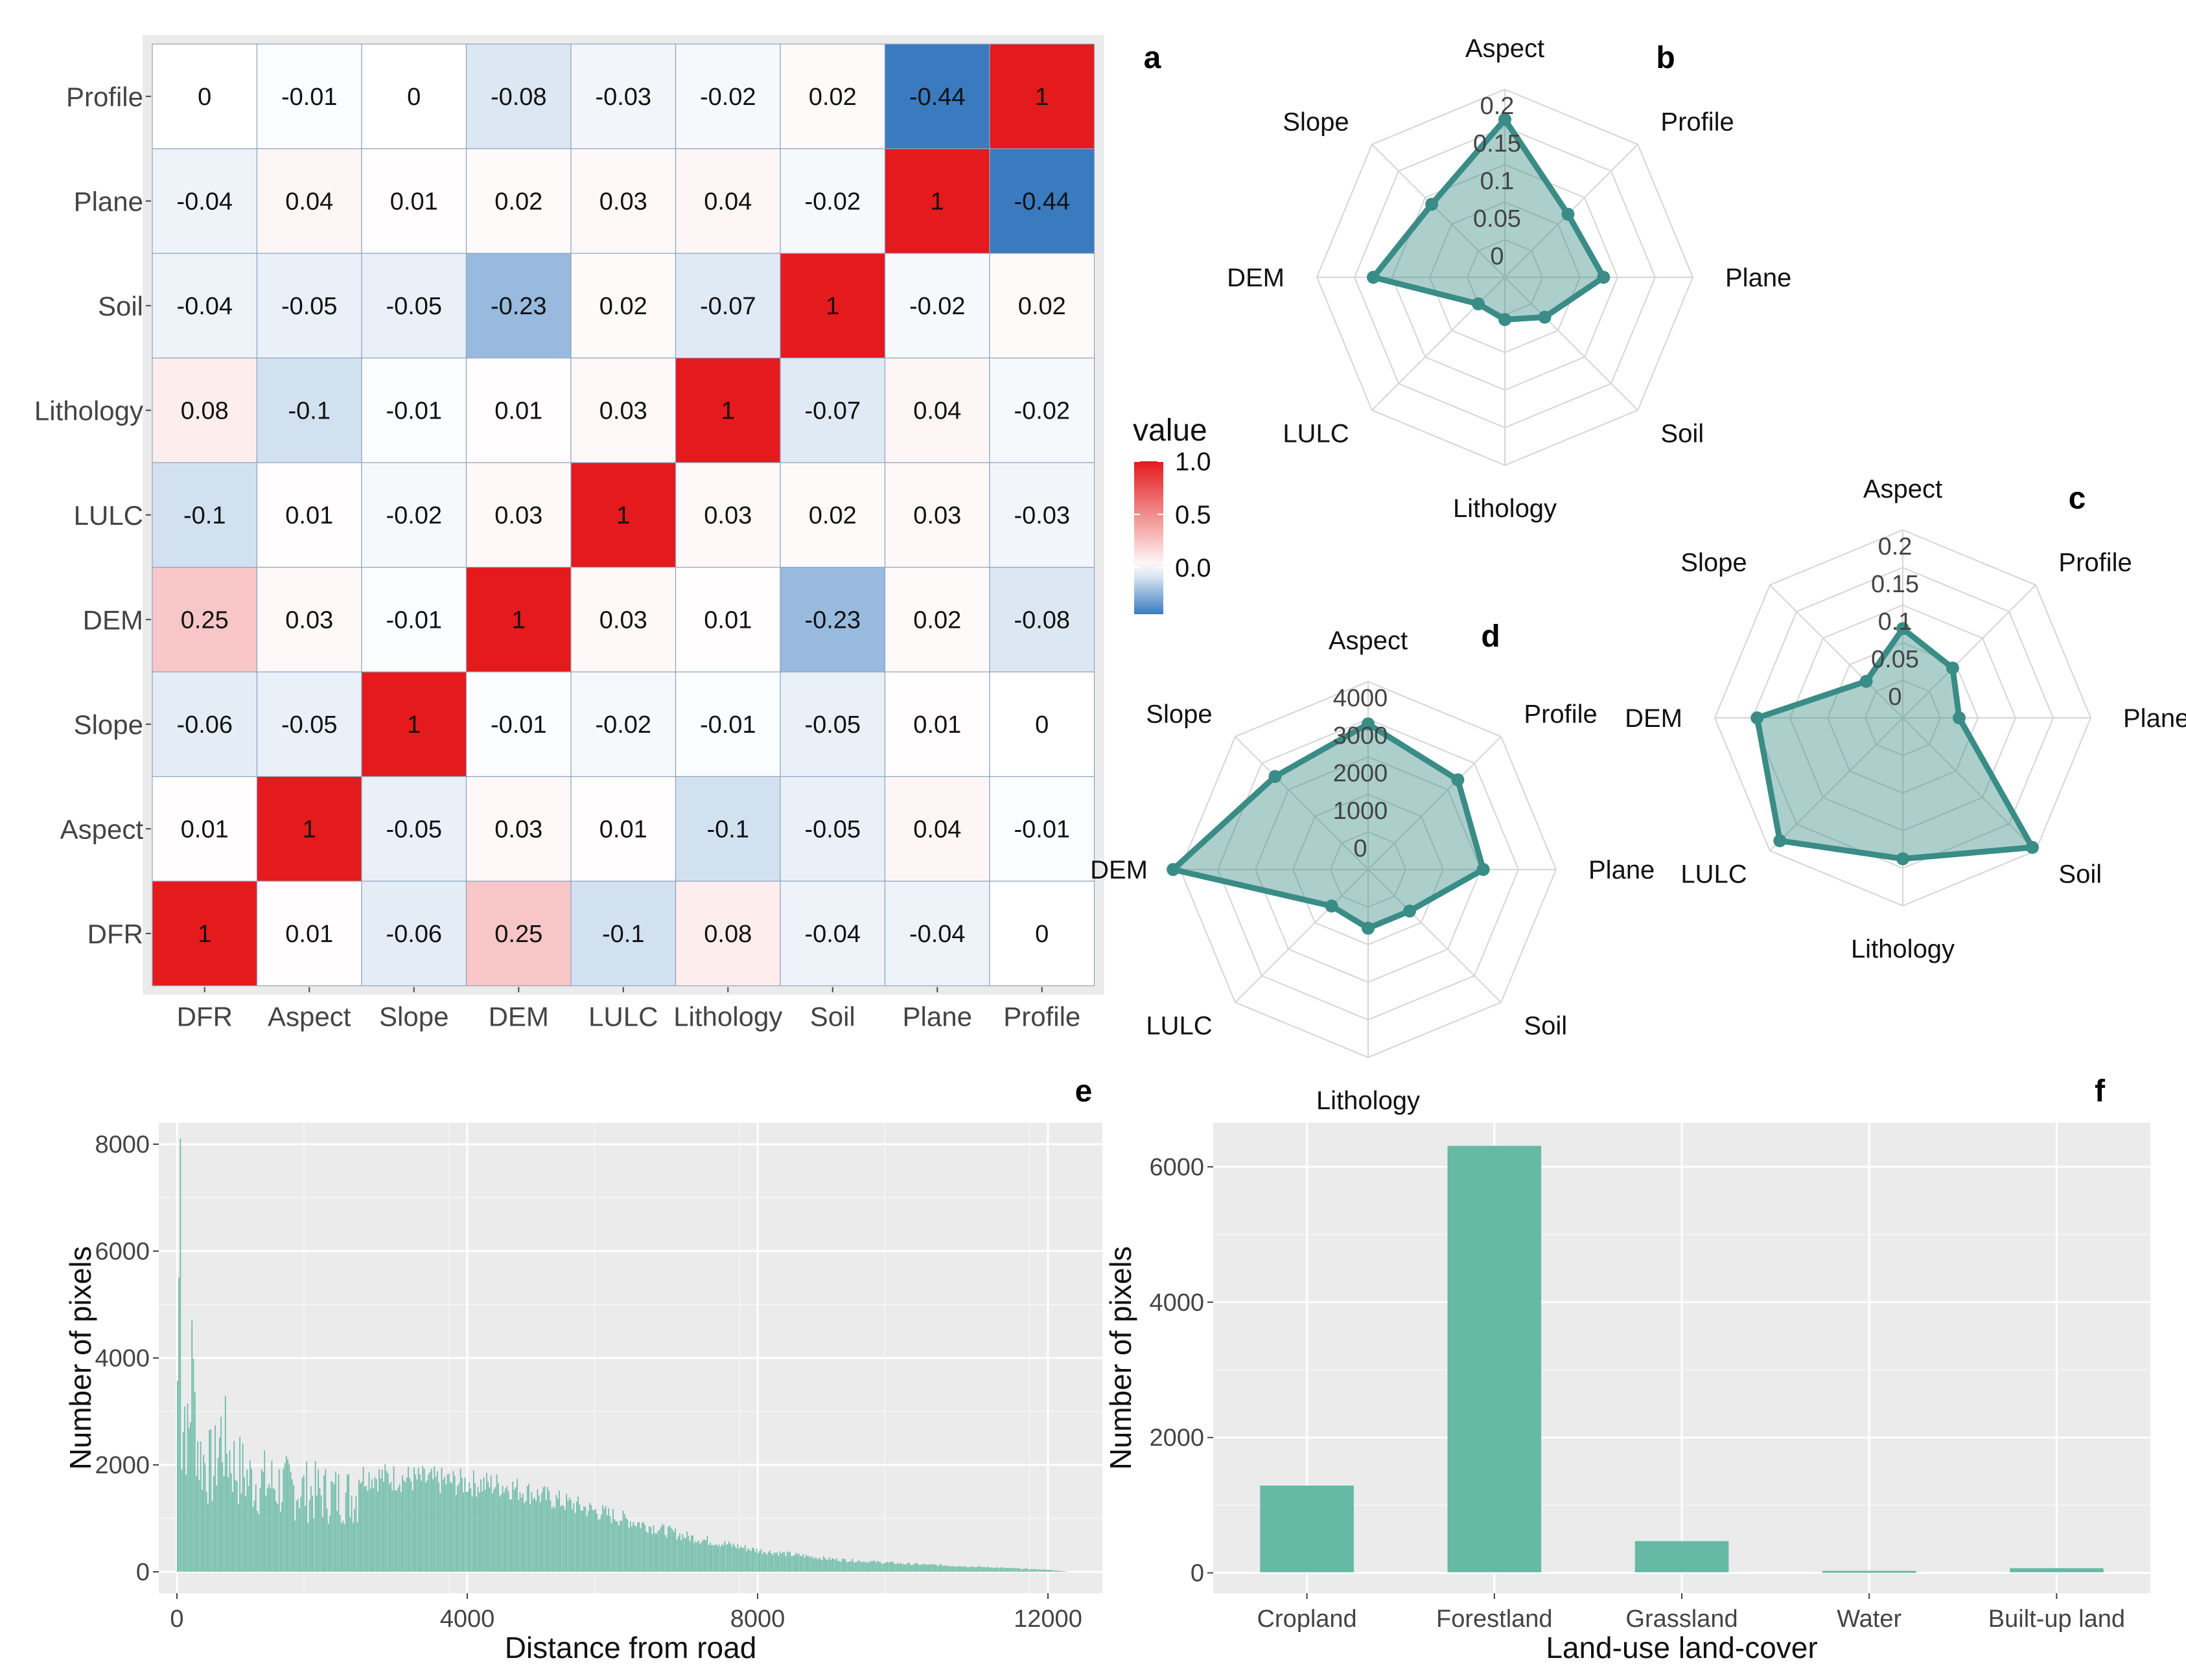 The height and width of the screenshot is (1680, 2186). What do you see at coordinates (937, 934) in the screenshot?
I see `heatmap-cell-label: -0.04` at bounding box center [937, 934].